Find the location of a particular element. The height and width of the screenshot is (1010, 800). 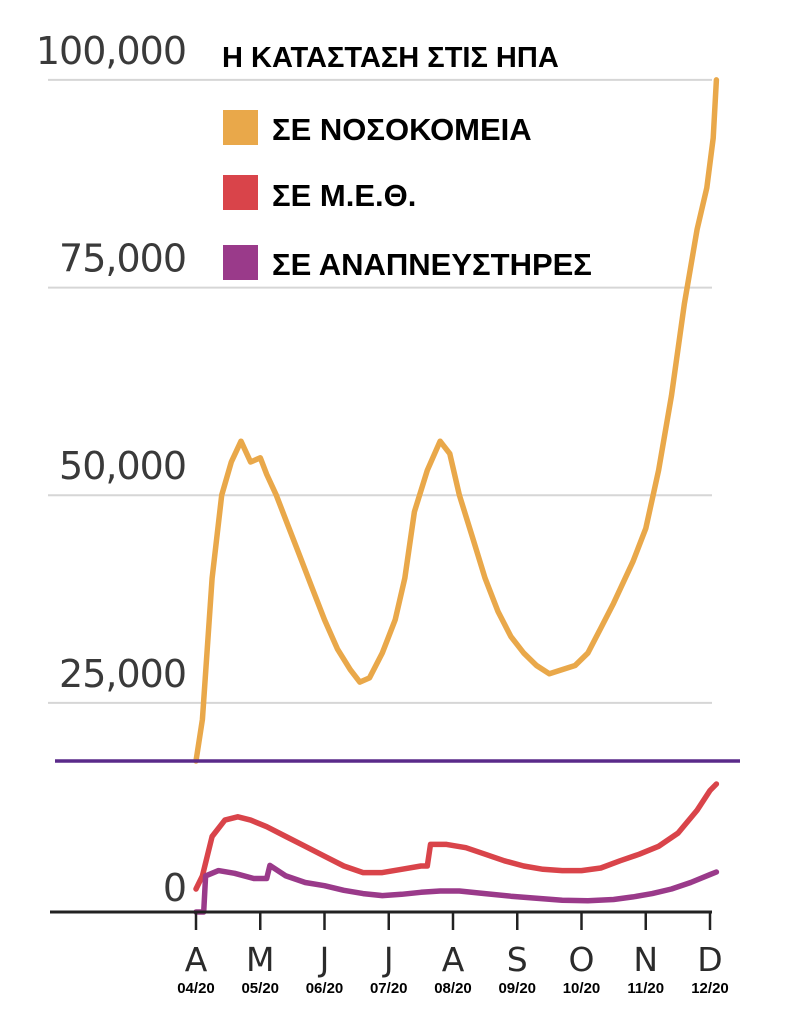

chart-title: Η ΚΑΤΑΣΤΑΣΗ ΣΤΙΣ ΗΠΑ is located at coordinates (390, 58).